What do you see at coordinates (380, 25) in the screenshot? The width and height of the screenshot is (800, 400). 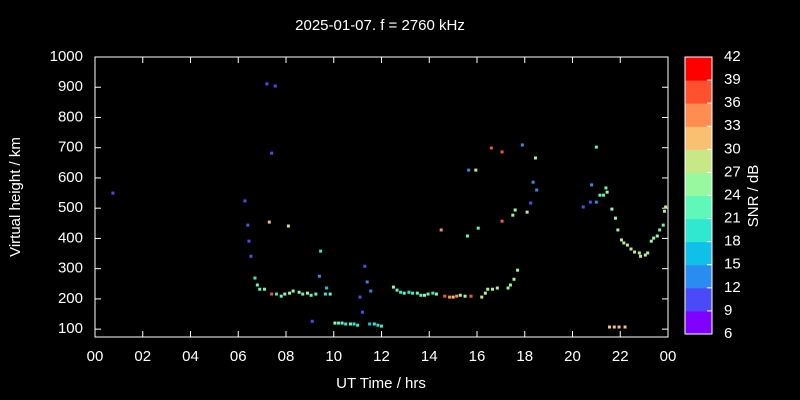 I see `chart-title: 2025-01-07. f = 2760 kHz` at bounding box center [380, 25].